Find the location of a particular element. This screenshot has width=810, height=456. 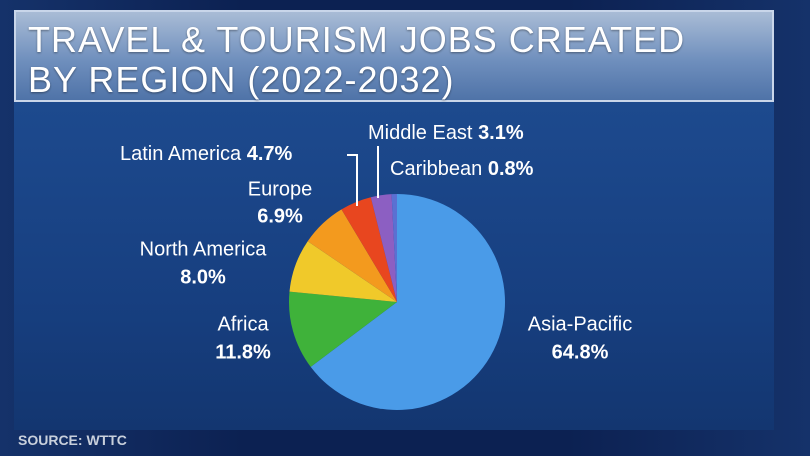

value-label: 64.8% is located at coordinates (580, 352).